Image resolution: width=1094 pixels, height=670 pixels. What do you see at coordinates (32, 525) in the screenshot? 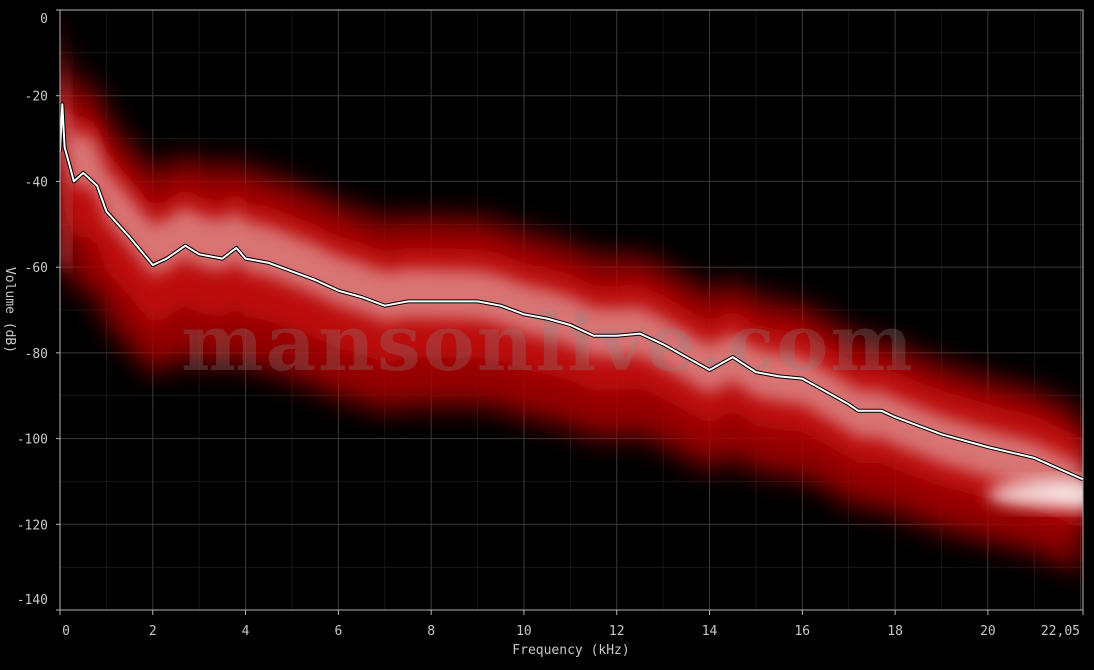
I see `y-tick-label: -120` at bounding box center [32, 525].